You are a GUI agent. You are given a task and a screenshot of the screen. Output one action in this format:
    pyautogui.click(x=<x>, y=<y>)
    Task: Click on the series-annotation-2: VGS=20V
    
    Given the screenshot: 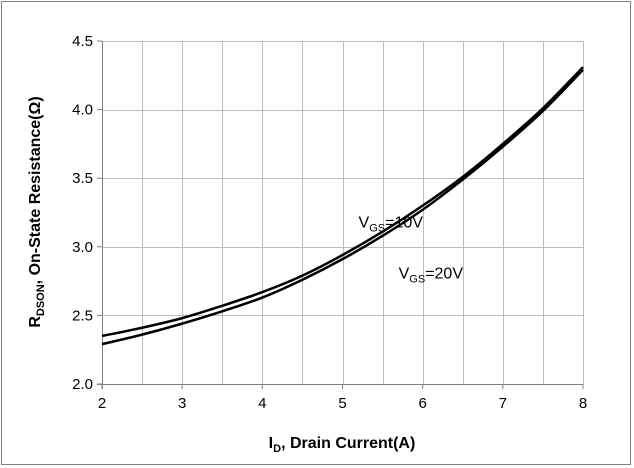 What is the action you would take?
    pyautogui.click(x=431, y=275)
    